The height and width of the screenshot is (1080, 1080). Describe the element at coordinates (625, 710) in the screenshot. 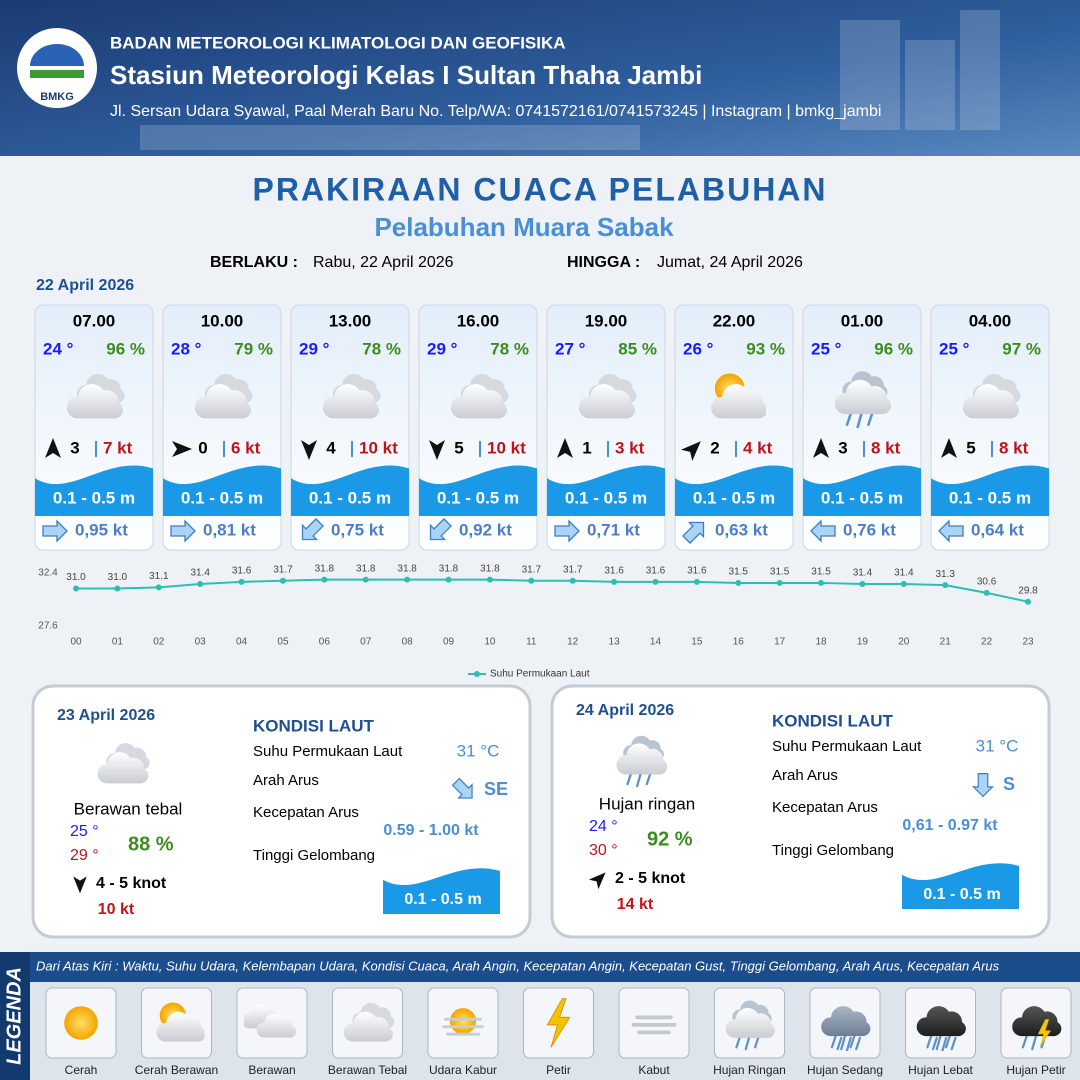

I see `day-date: 24 April 2026` at that location.